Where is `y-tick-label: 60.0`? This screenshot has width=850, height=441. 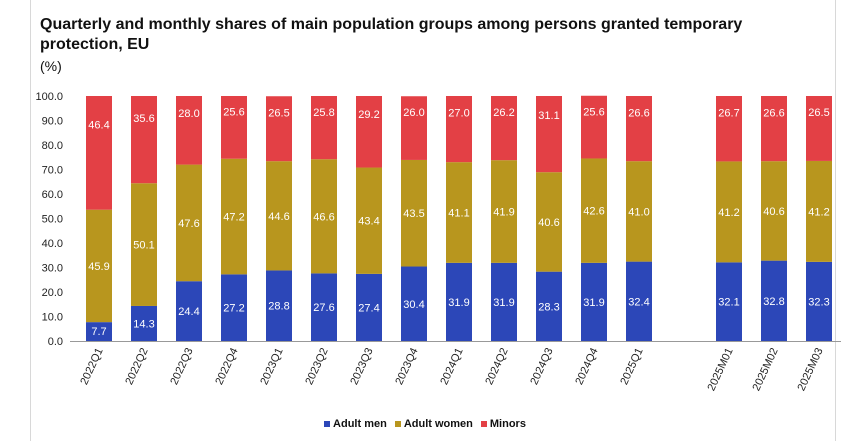 y-tick-label: 60.0 is located at coordinates (52, 195).